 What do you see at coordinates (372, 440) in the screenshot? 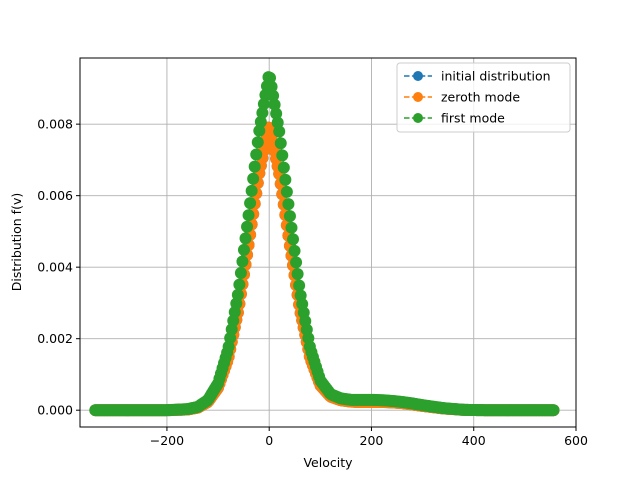
I see `x-tick-label: 200` at bounding box center [372, 440].